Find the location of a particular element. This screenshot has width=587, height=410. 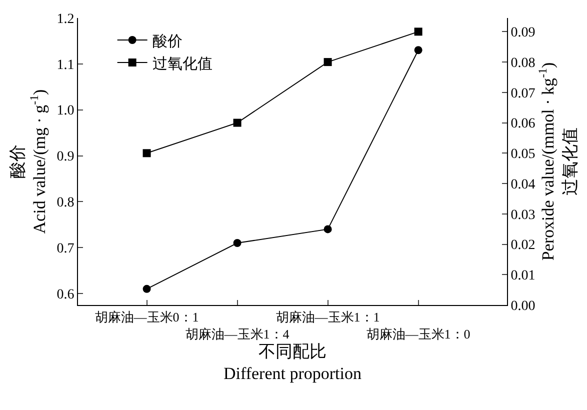

y-tick-label: 0.8 is located at coordinates (65, 203).